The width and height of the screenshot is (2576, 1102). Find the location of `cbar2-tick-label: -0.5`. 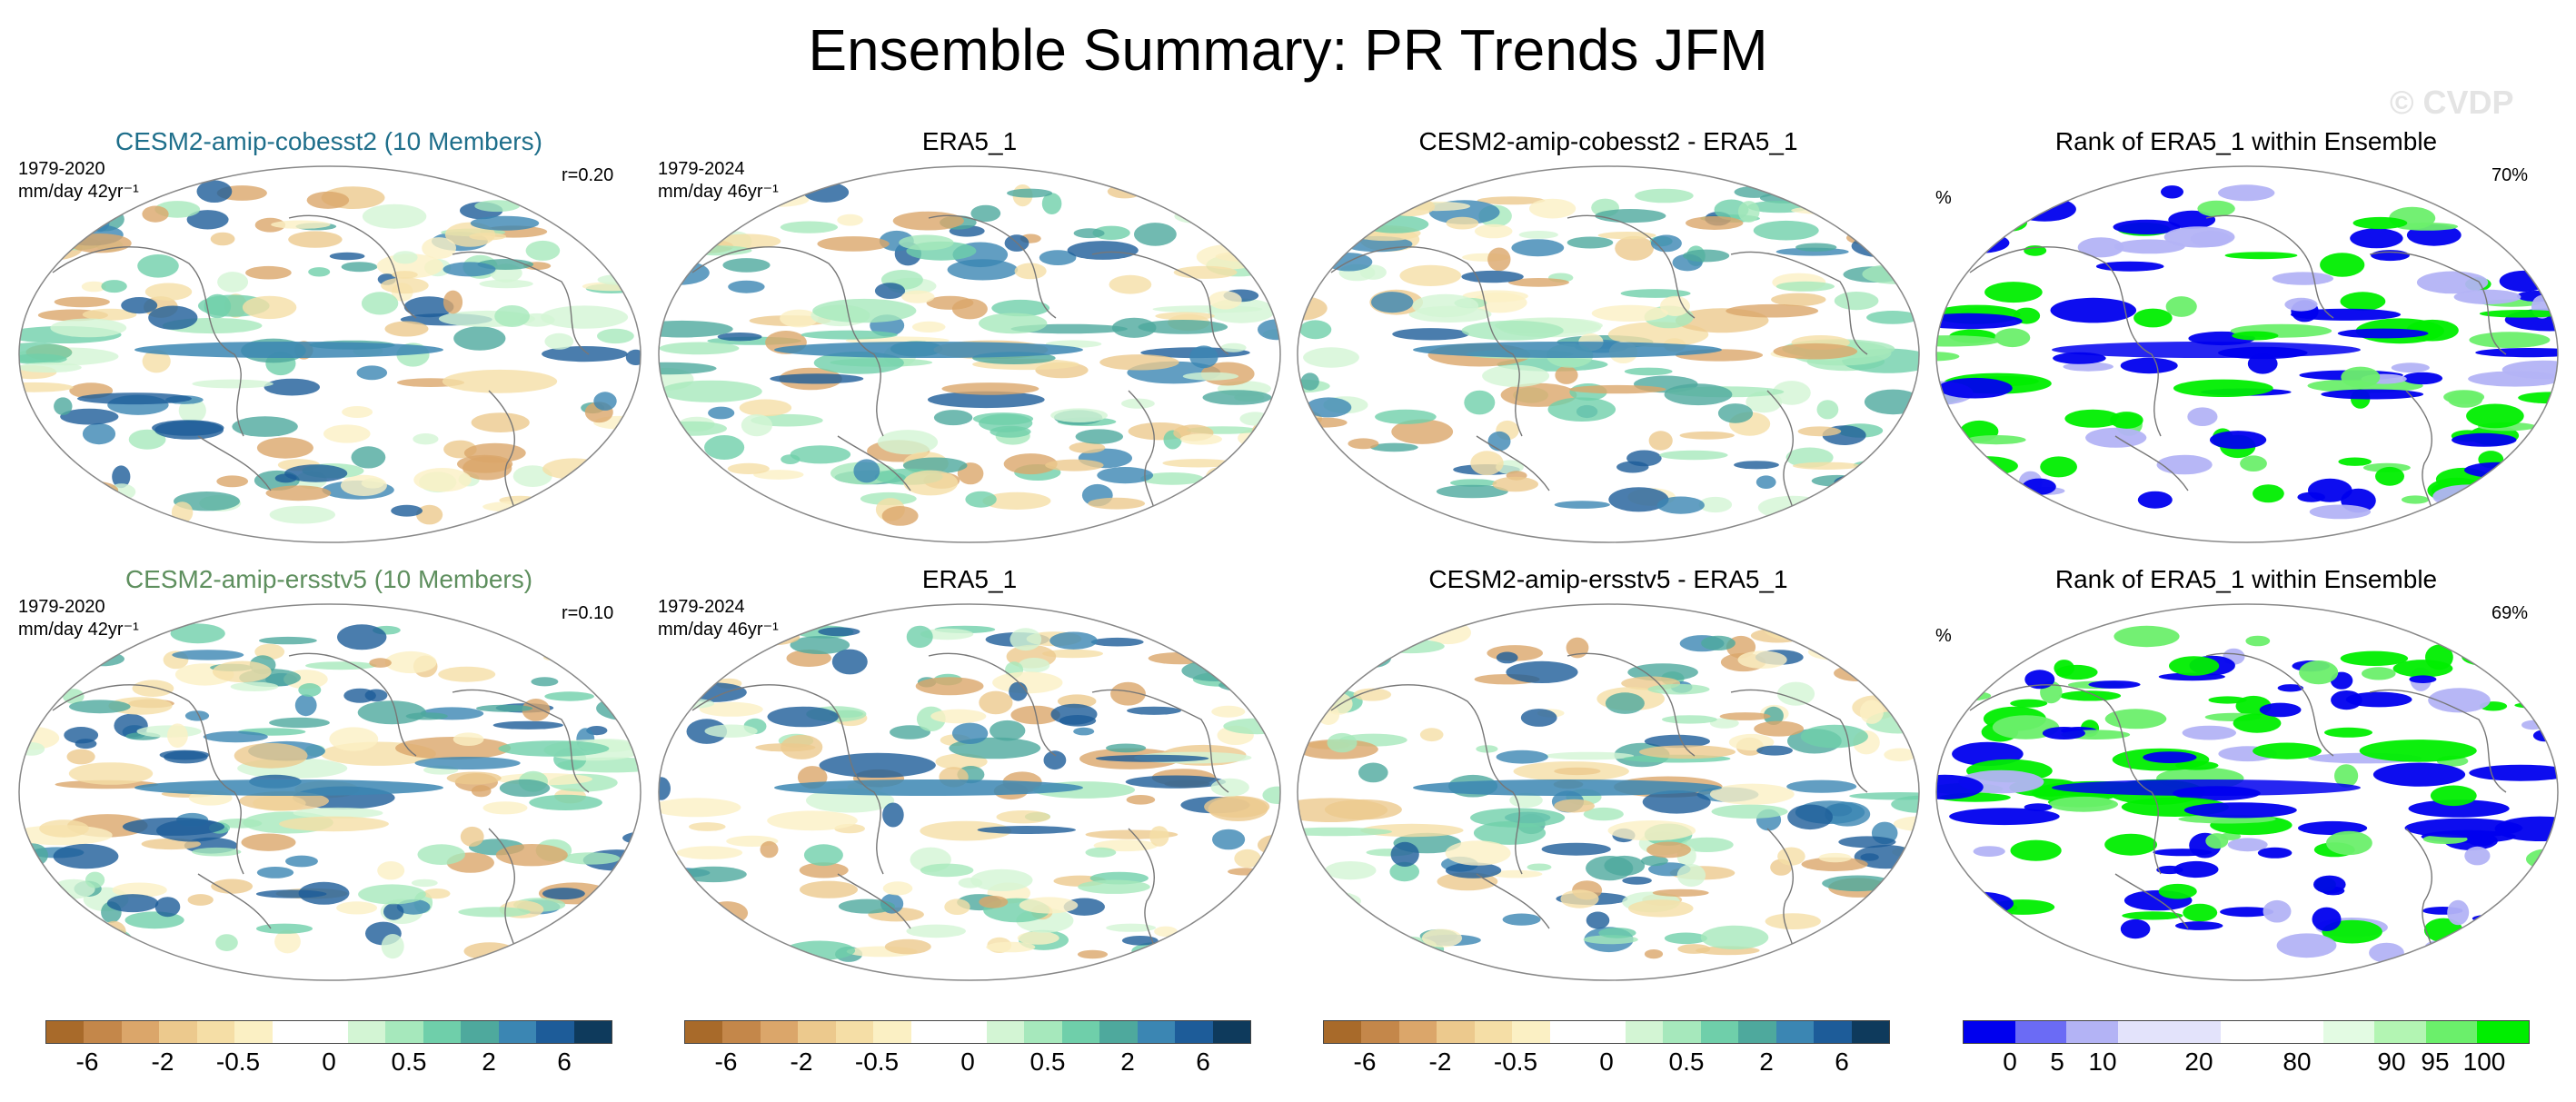

cbar2-tick-label: -0.5 is located at coordinates (877, 1061).